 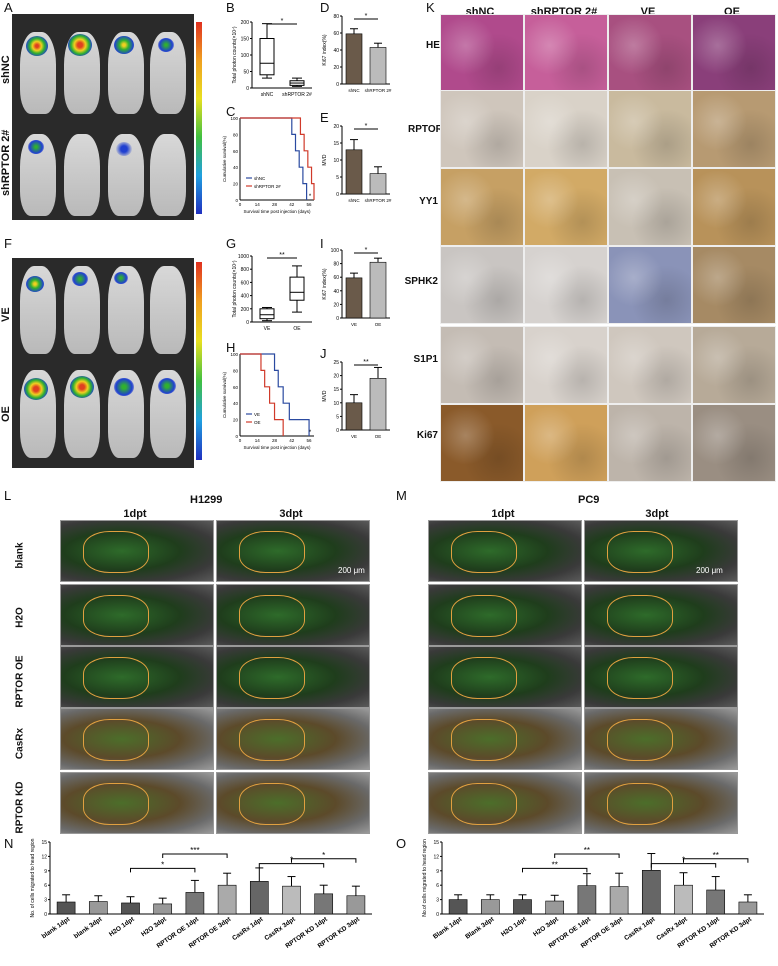 I want to click on panel-label-j: J, so click(x=323, y=353).